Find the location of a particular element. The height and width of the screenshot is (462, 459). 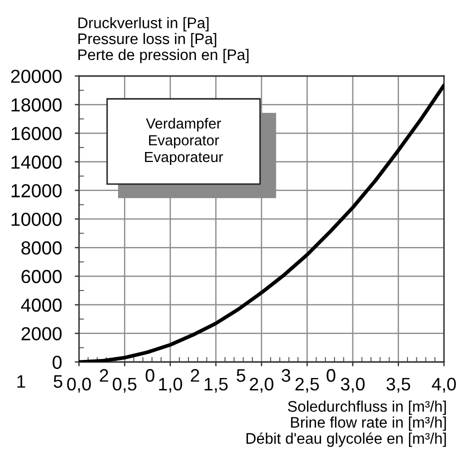

x-tick-label: 3,0 is located at coordinates (352, 385).